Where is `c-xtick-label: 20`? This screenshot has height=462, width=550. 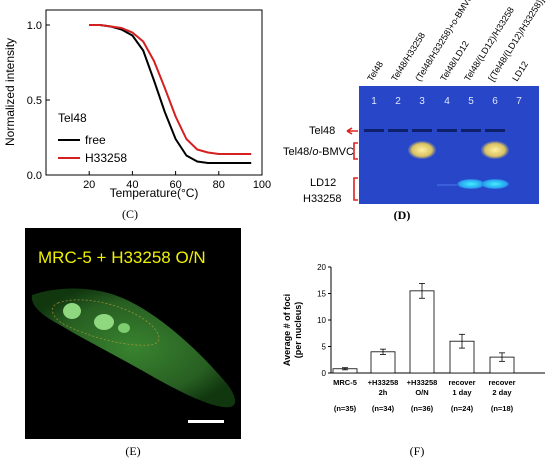 c-xtick-label: 20 is located at coordinates (89, 185).